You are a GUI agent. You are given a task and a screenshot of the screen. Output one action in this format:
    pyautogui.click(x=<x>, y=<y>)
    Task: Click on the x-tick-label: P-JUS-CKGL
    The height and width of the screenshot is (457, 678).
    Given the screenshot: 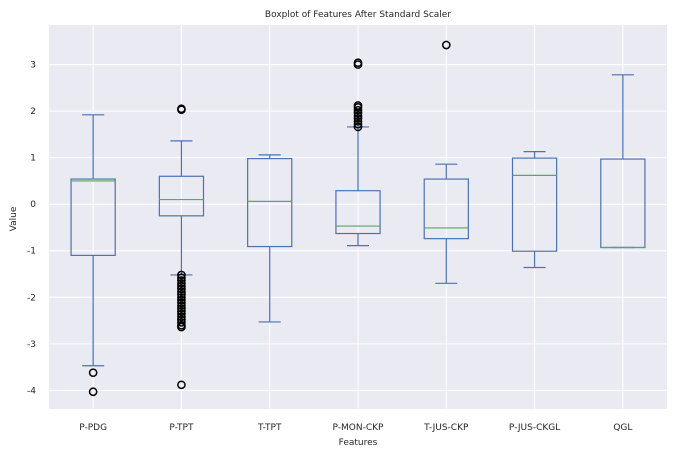 What is the action you would take?
    pyautogui.click(x=534, y=428)
    